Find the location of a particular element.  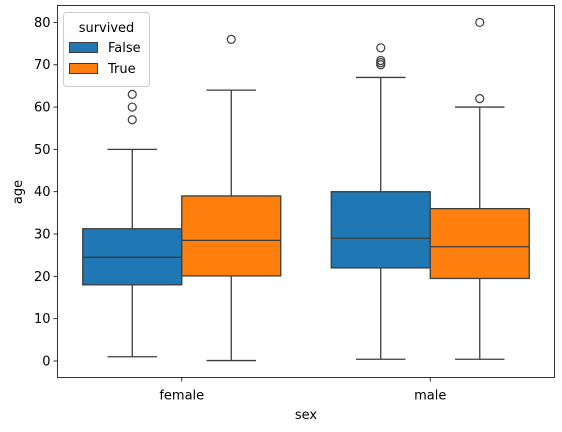

y-tick-label-0: 0 is located at coordinates (46, 361).